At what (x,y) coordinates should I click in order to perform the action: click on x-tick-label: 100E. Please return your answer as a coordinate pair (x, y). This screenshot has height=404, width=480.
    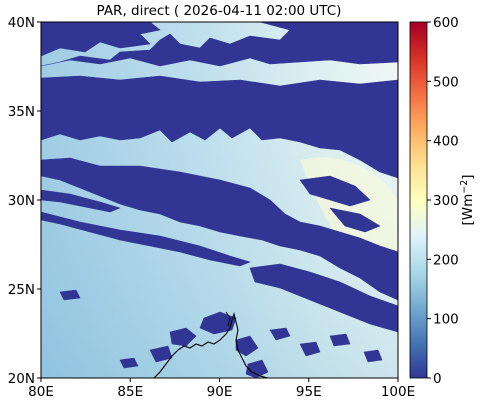
    Looking at the image, I should click on (398, 392).